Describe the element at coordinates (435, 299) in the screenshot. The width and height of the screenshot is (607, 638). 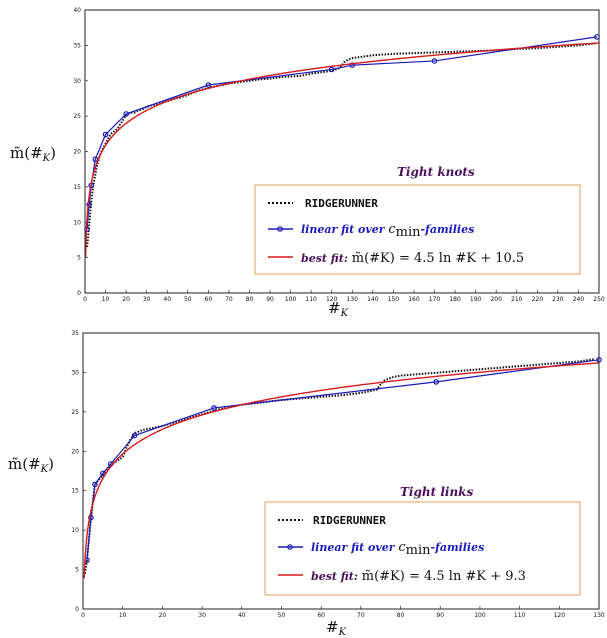
I see `x-tick-label: 170` at that location.